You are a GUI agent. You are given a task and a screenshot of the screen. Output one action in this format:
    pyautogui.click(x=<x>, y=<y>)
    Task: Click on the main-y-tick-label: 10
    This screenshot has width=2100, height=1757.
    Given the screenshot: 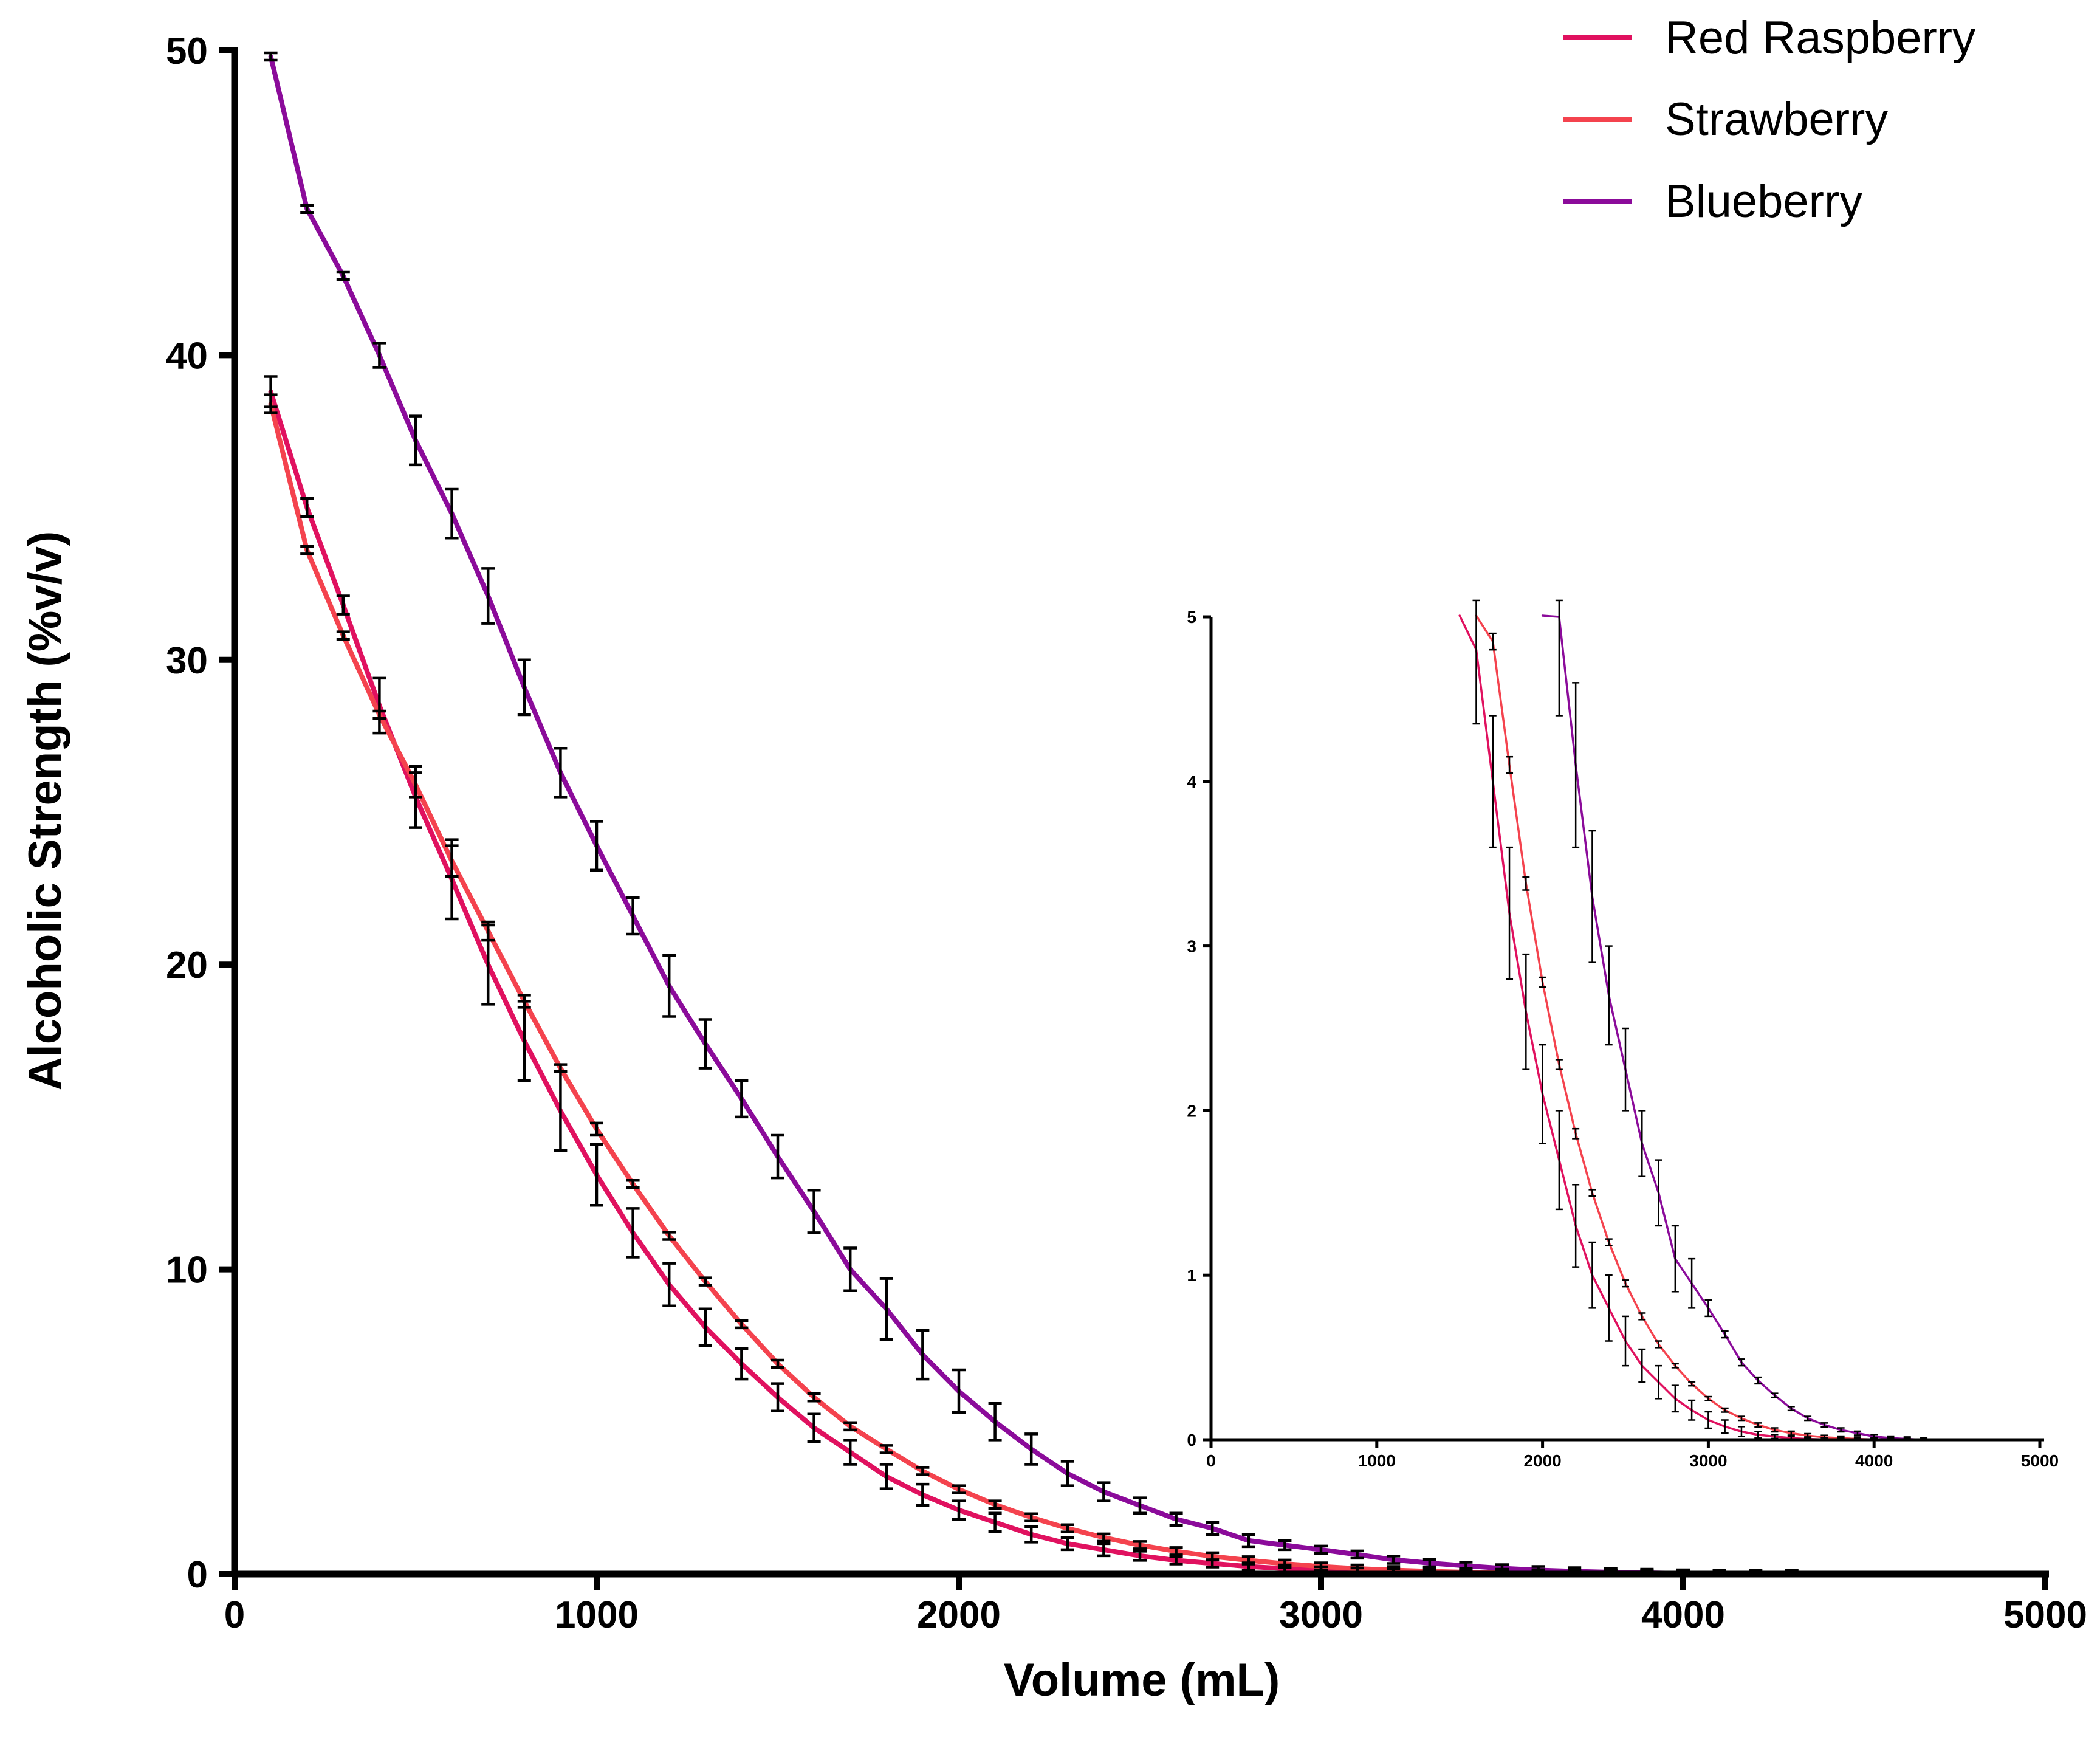 What is the action you would take?
    pyautogui.click(x=187, y=1270)
    